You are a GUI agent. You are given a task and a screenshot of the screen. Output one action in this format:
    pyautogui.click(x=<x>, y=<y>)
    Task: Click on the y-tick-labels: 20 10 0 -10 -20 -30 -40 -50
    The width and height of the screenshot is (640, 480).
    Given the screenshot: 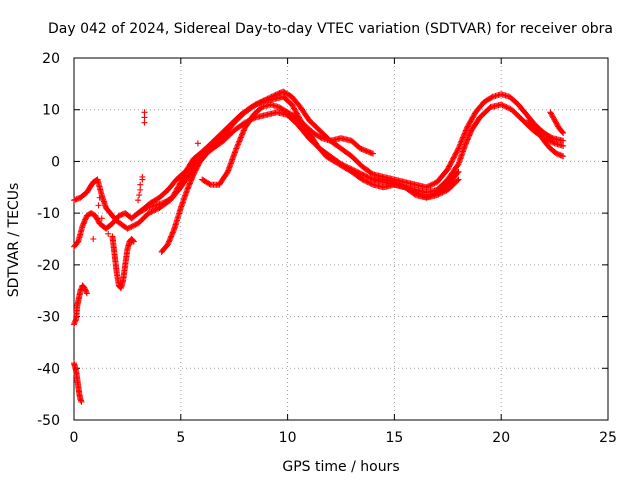 What is the action you would take?
    pyautogui.click(x=48, y=240)
    